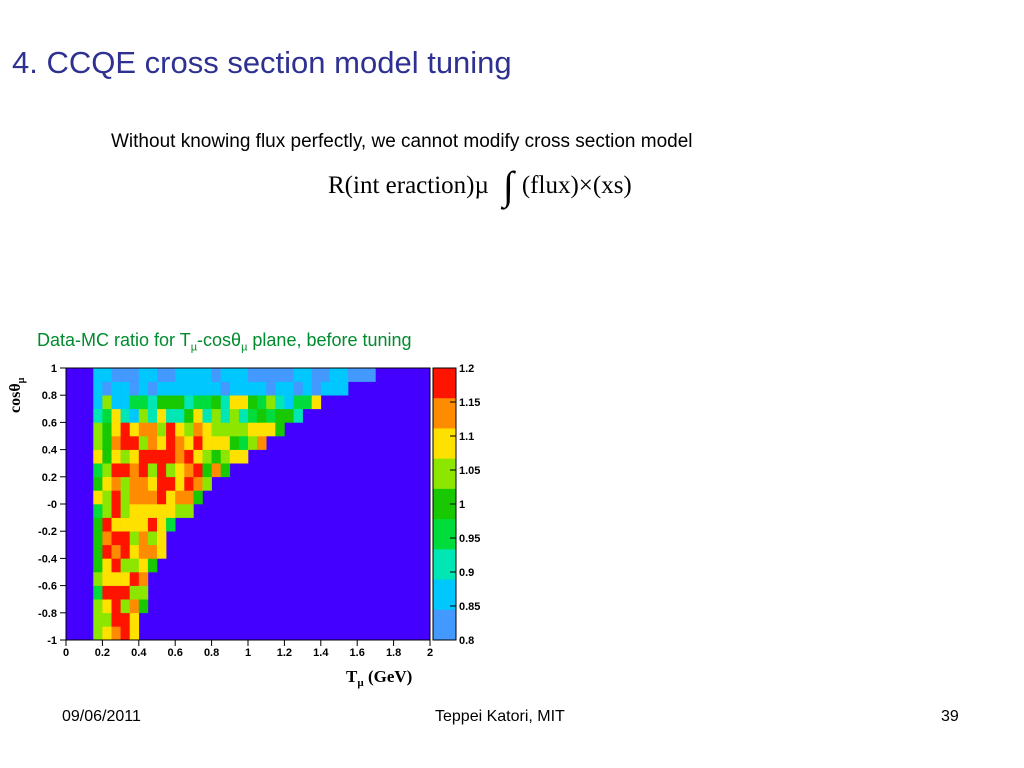 This screenshot has width=1024, height=768. What do you see at coordinates (576, 185) in the screenshot?
I see `formula-right: (flux)×(xs)` at bounding box center [576, 185].